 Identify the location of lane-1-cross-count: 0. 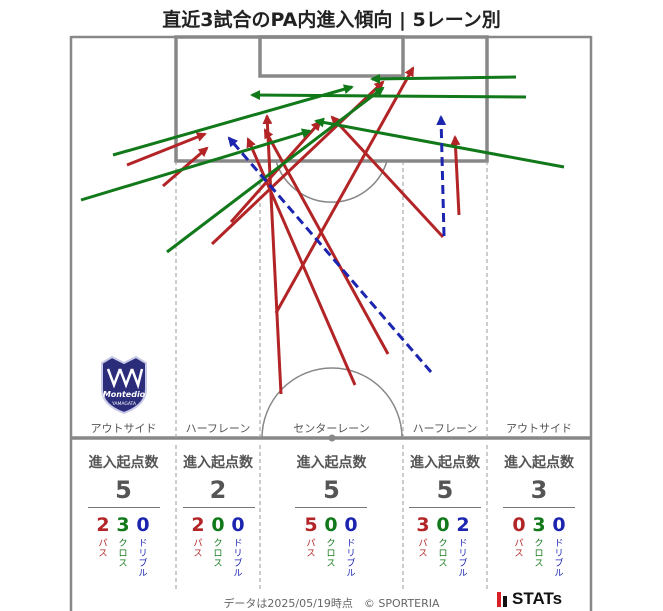
(218, 525).